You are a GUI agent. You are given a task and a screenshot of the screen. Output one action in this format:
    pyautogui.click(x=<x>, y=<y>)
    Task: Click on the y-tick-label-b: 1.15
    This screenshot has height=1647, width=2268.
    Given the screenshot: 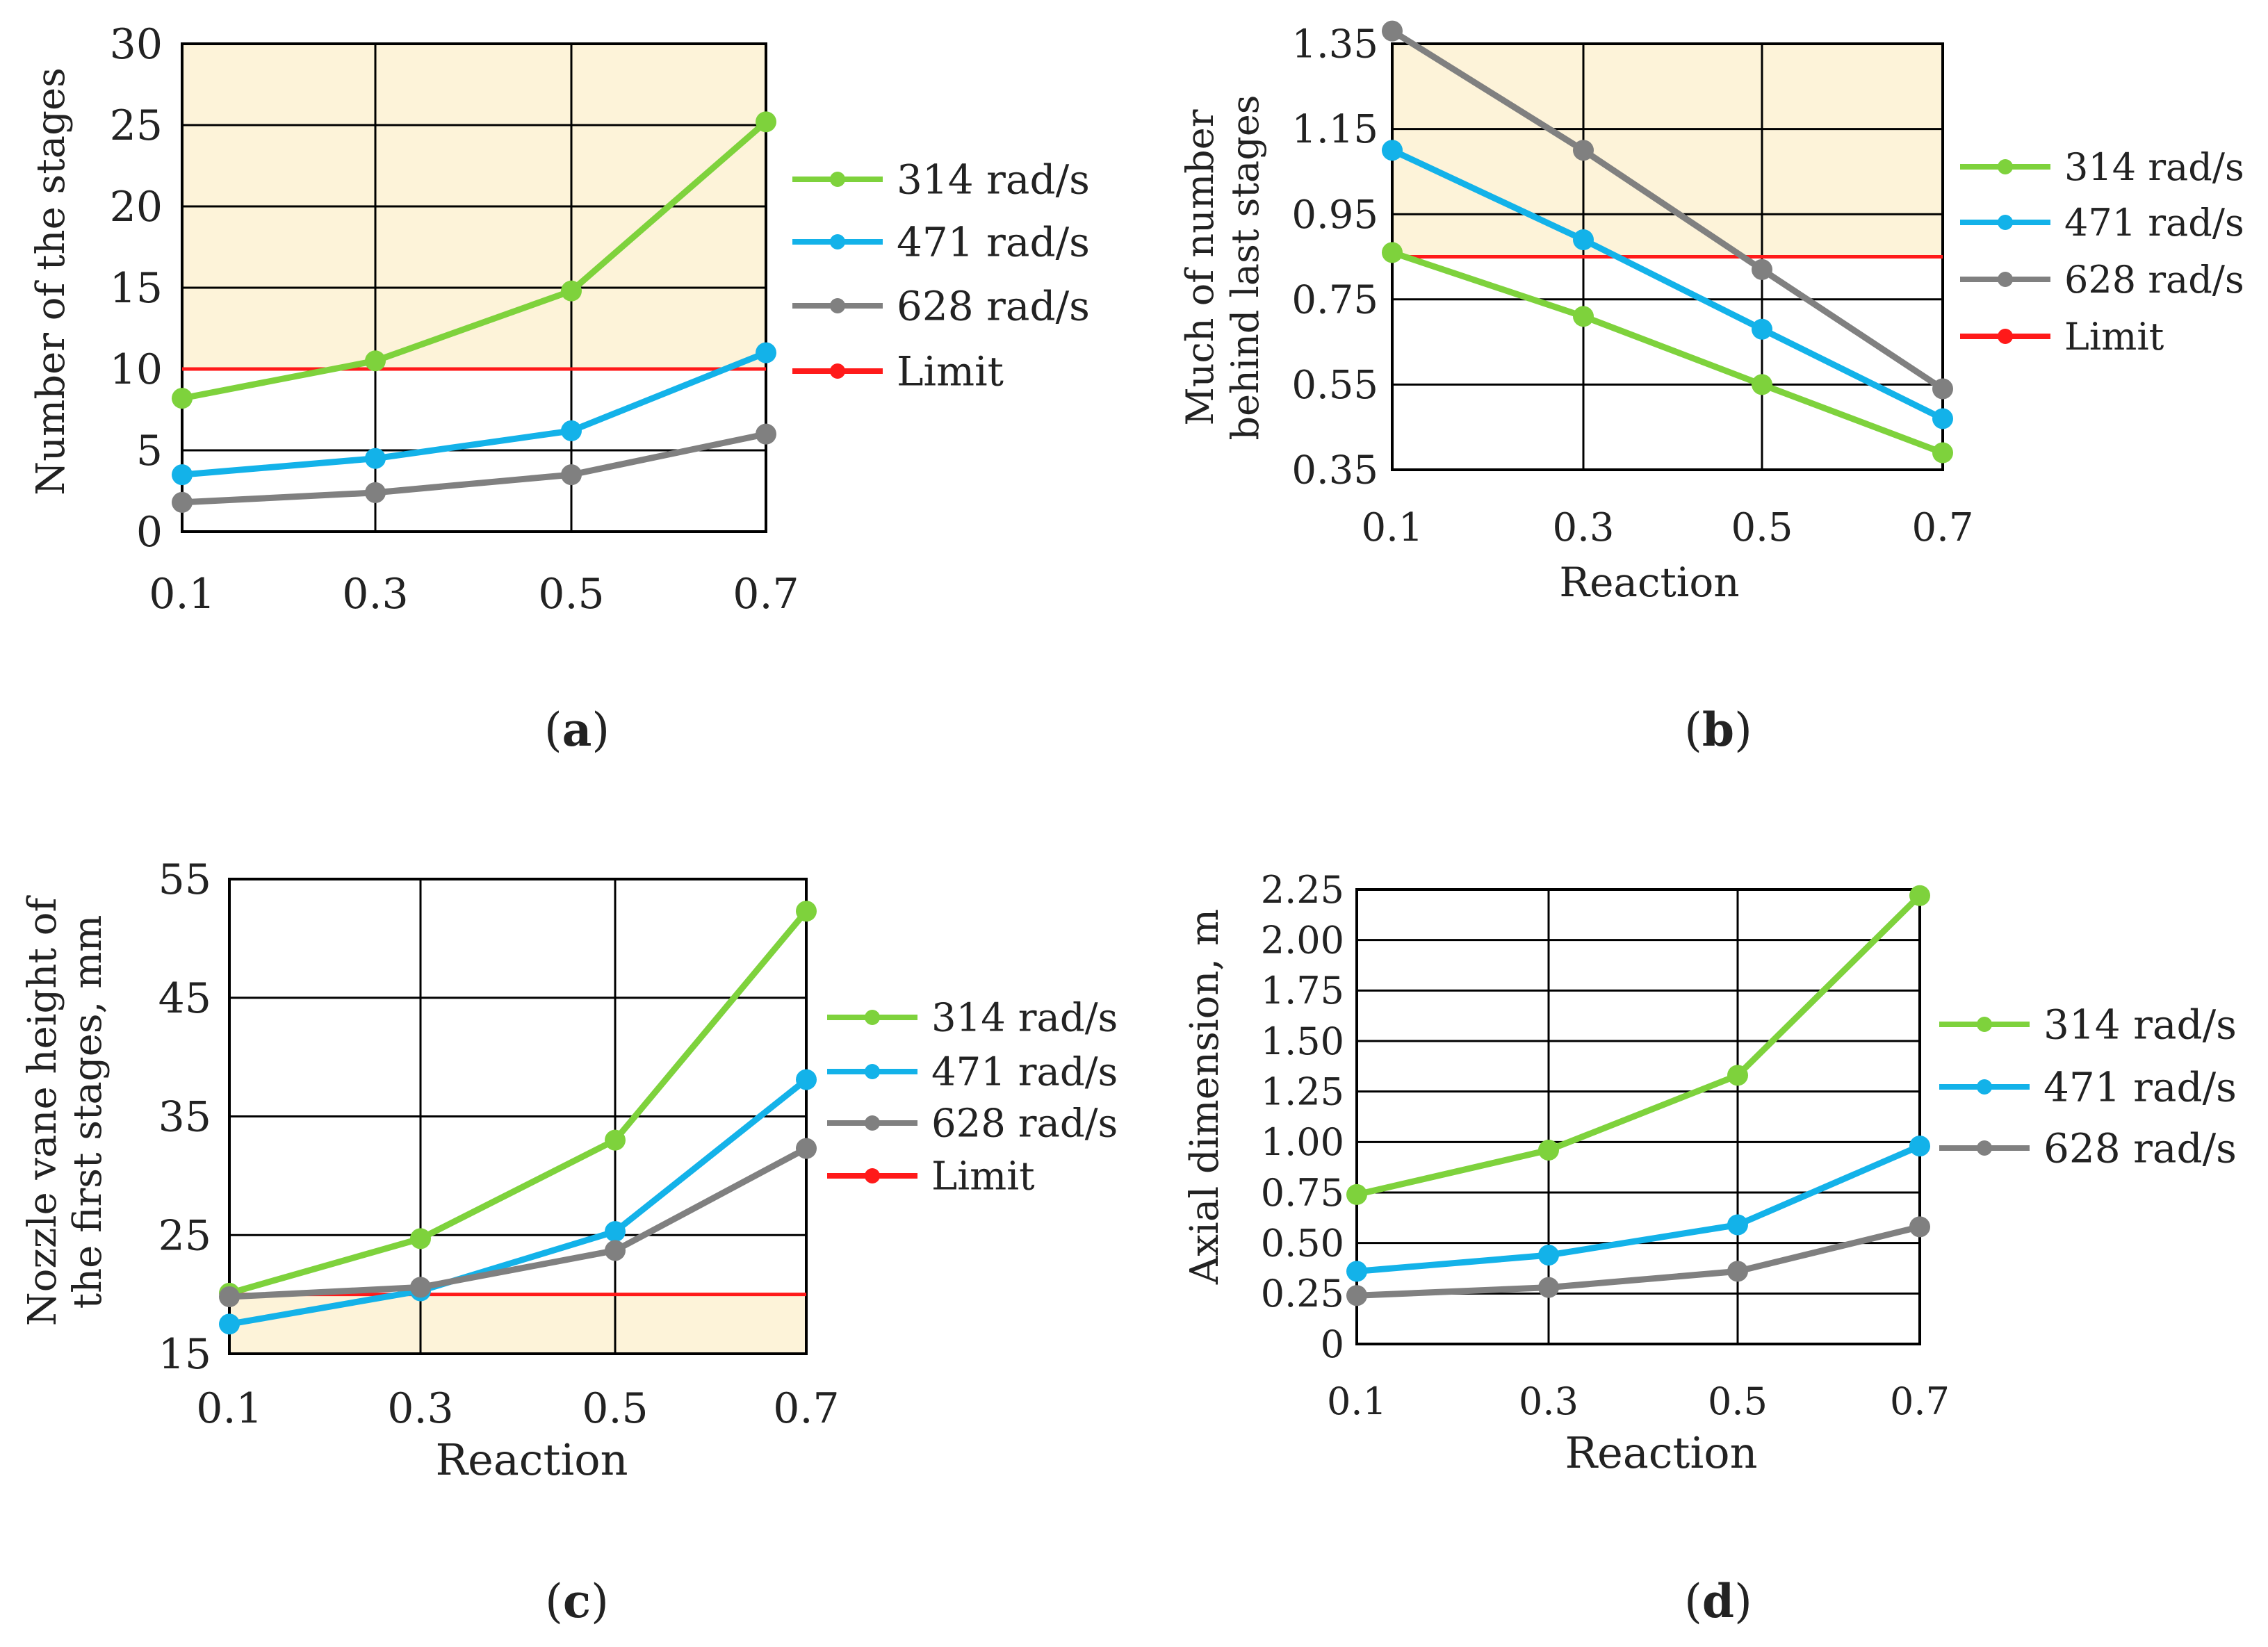 What is the action you would take?
    pyautogui.click(x=1334, y=129)
    